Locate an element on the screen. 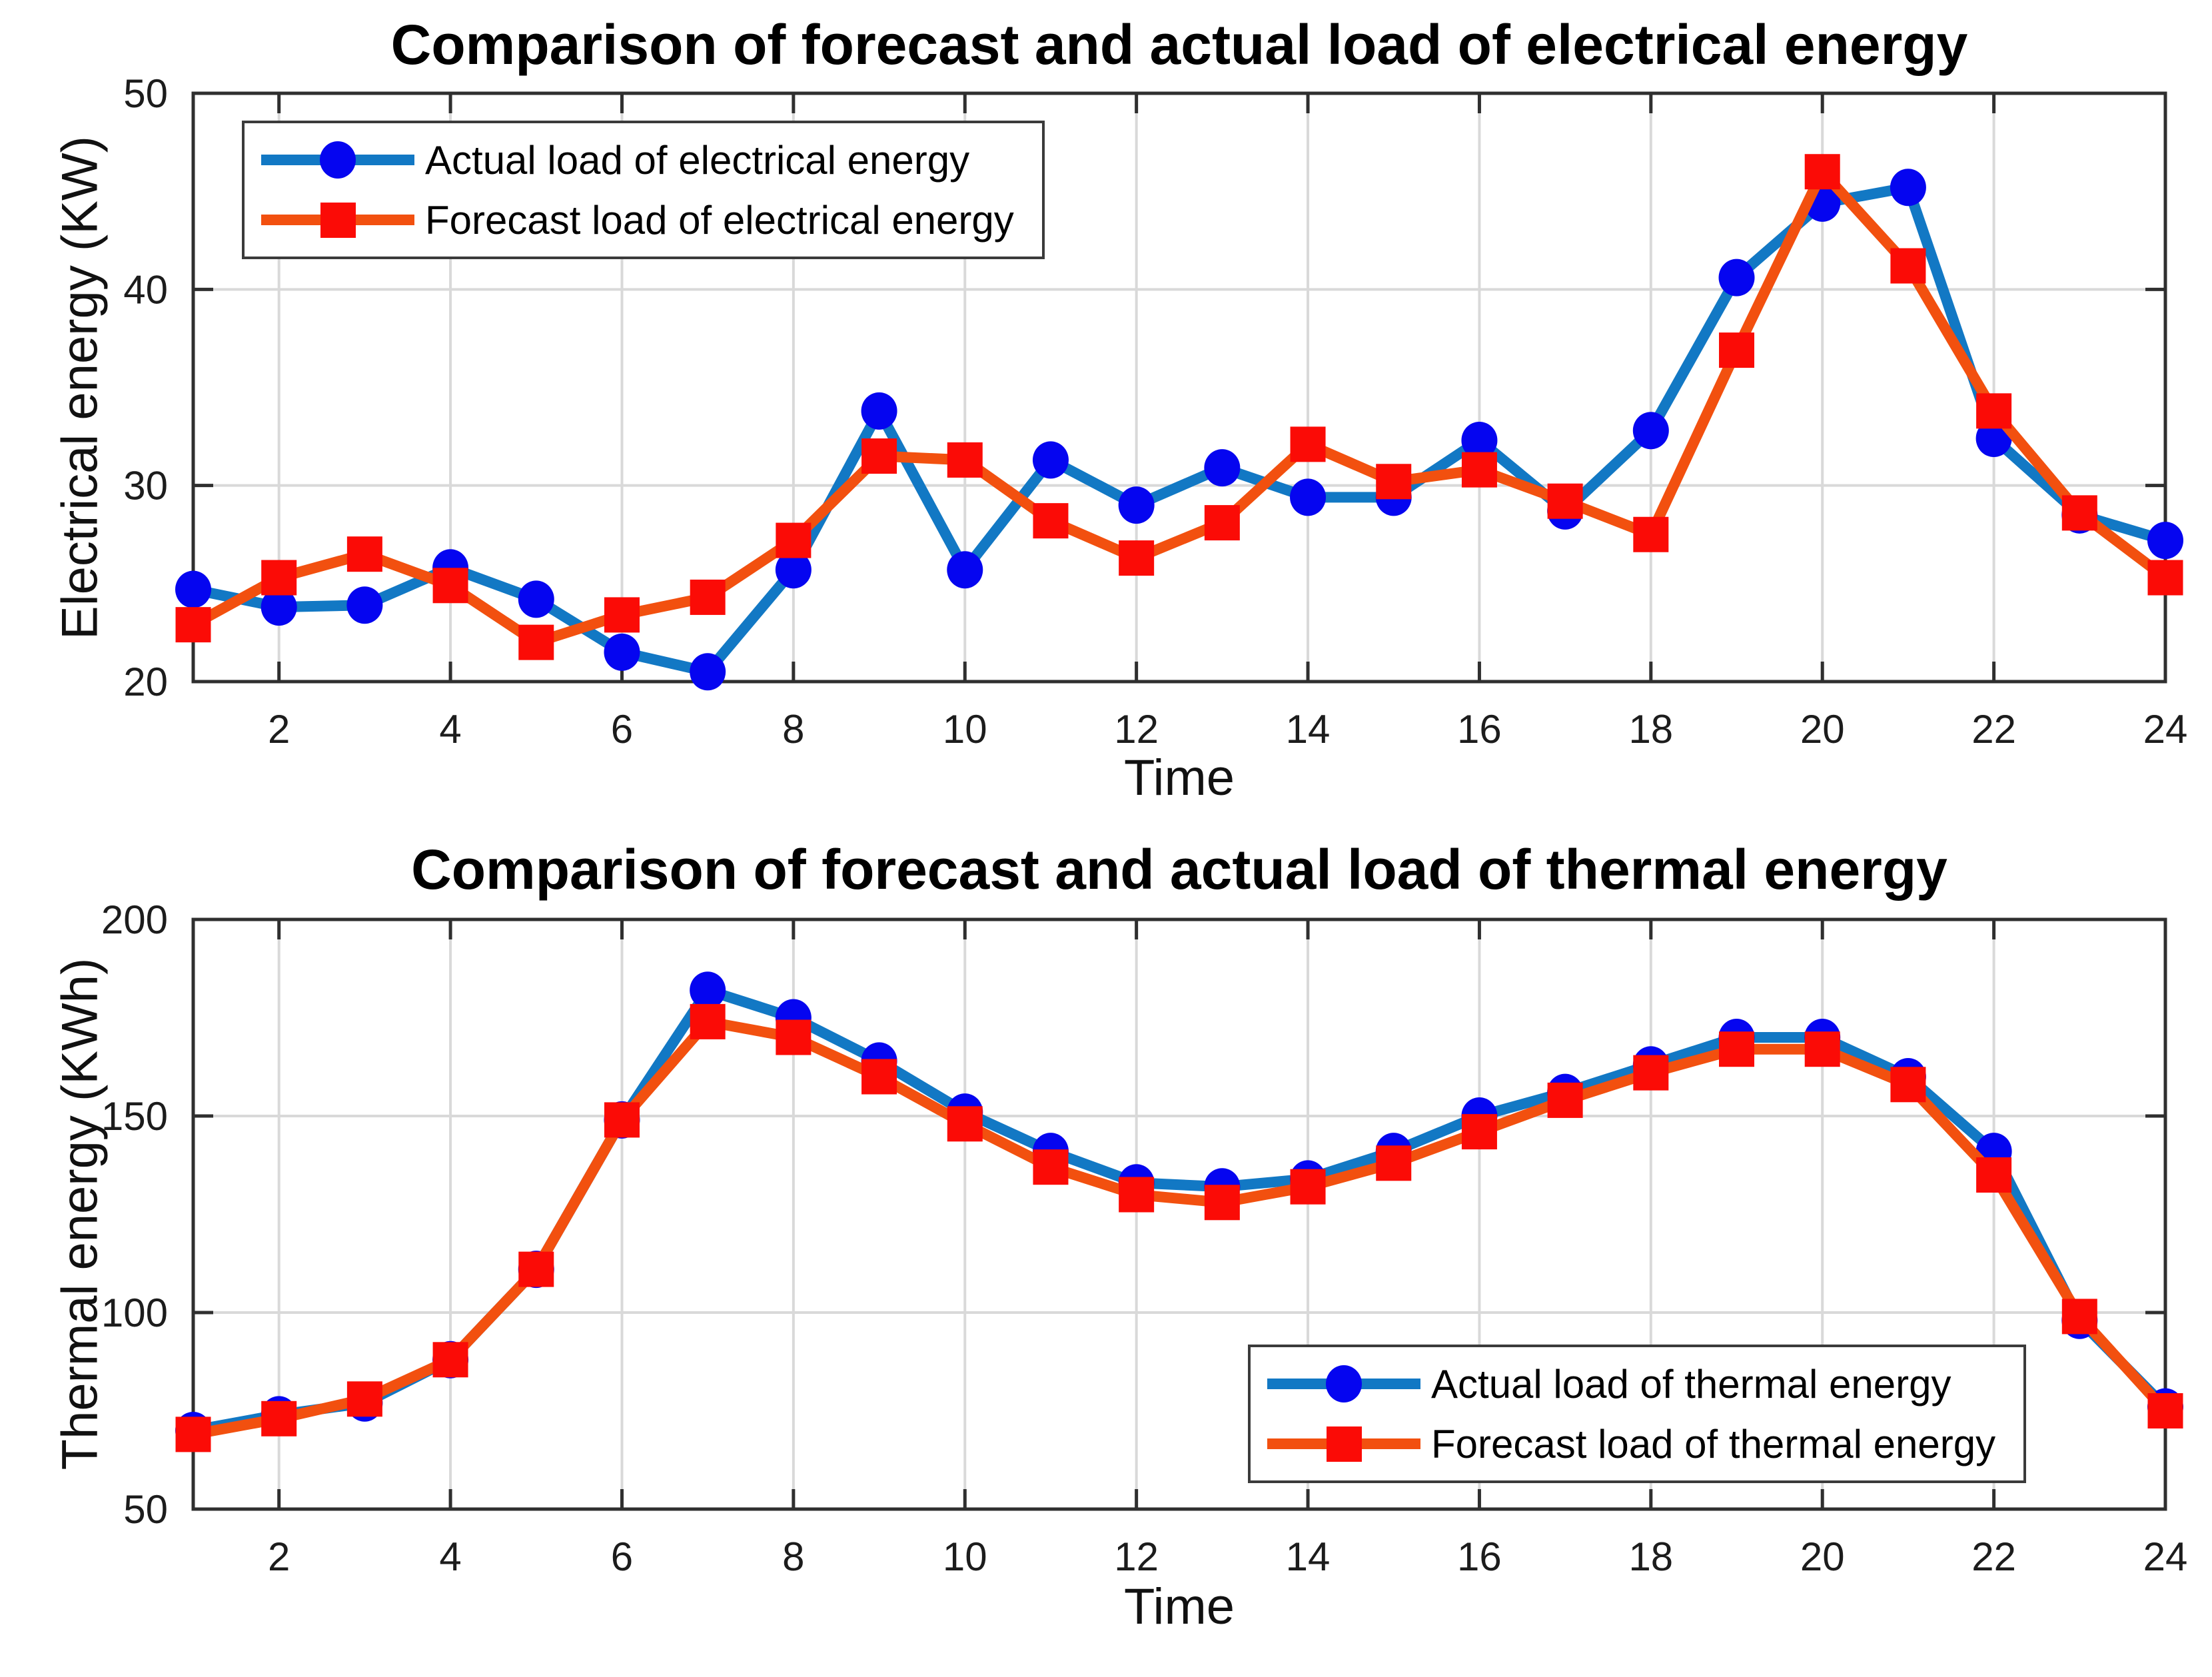 Image resolution: width=2212 pixels, height=1677 pixels. y-tick-label: 150 is located at coordinates (134, 1116).